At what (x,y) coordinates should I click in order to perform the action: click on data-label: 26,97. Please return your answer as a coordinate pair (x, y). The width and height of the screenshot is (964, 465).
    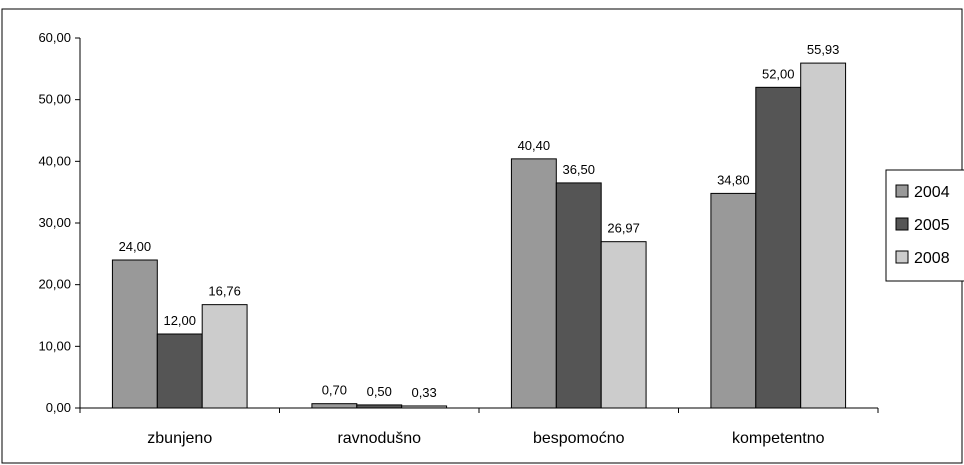
    Looking at the image, I should click on (623, 228).